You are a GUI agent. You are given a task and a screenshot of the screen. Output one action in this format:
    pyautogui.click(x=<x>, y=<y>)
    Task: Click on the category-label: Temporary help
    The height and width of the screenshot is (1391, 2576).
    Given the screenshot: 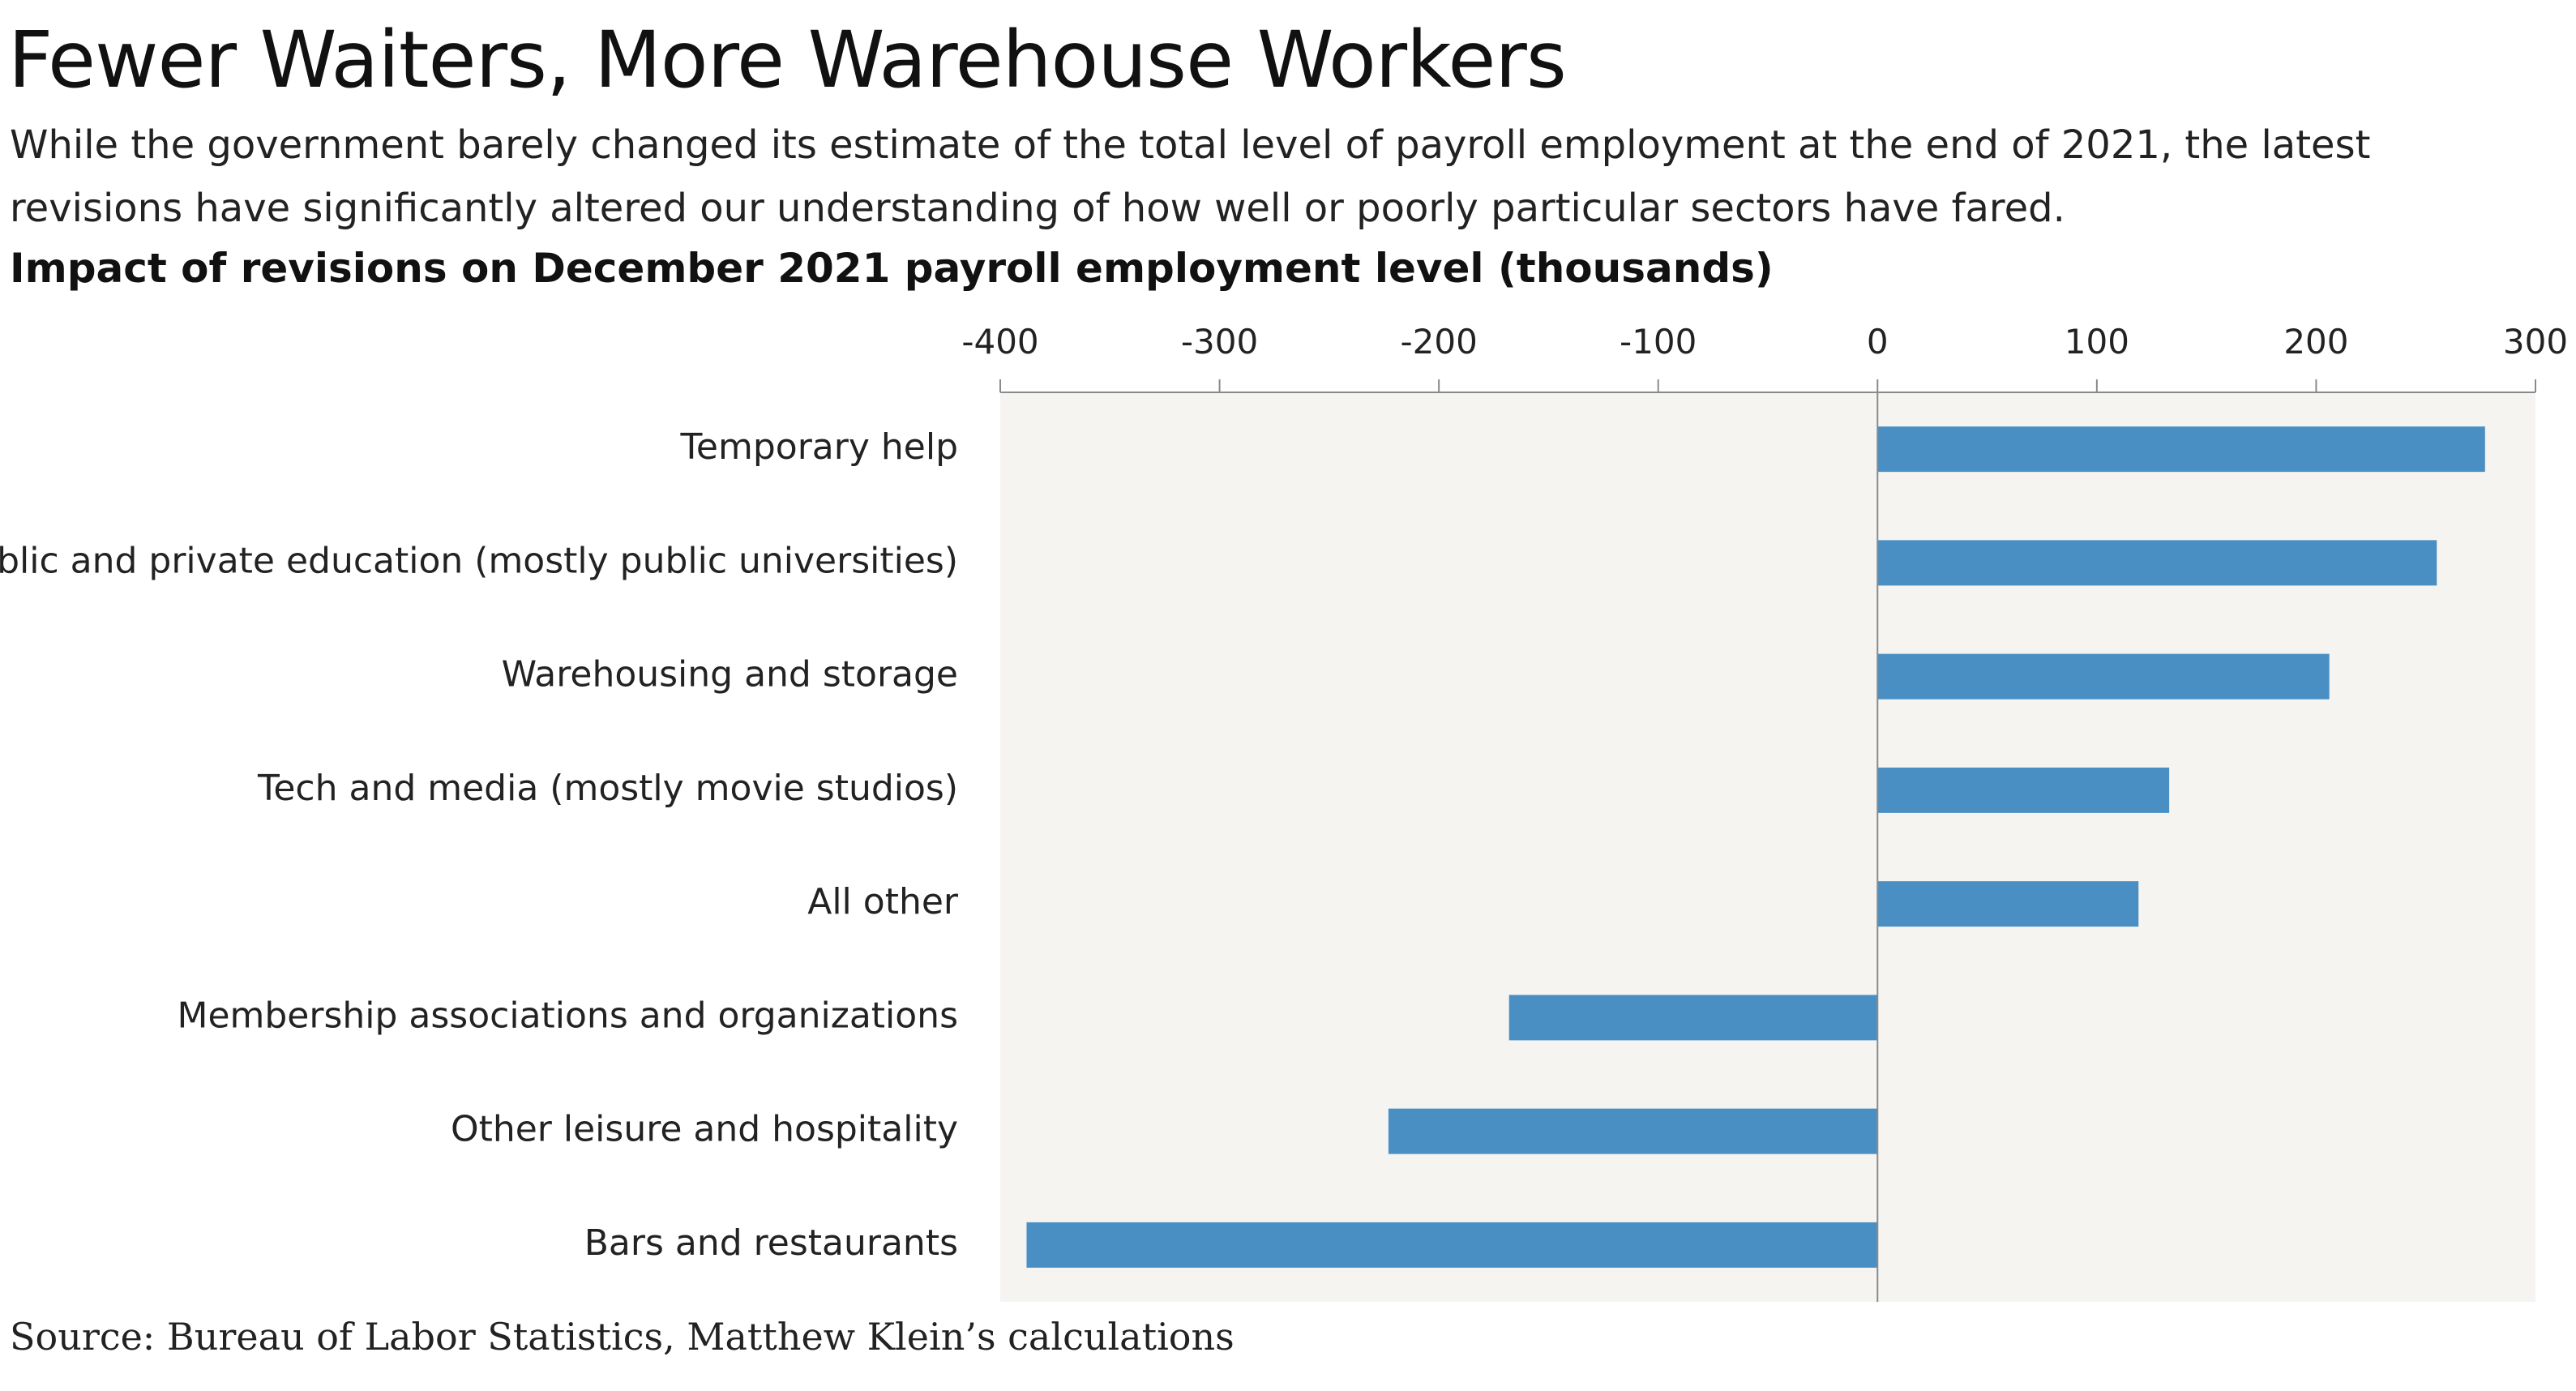 What is the action you would take?
    pyautogui.click(x=819, y=447)
    